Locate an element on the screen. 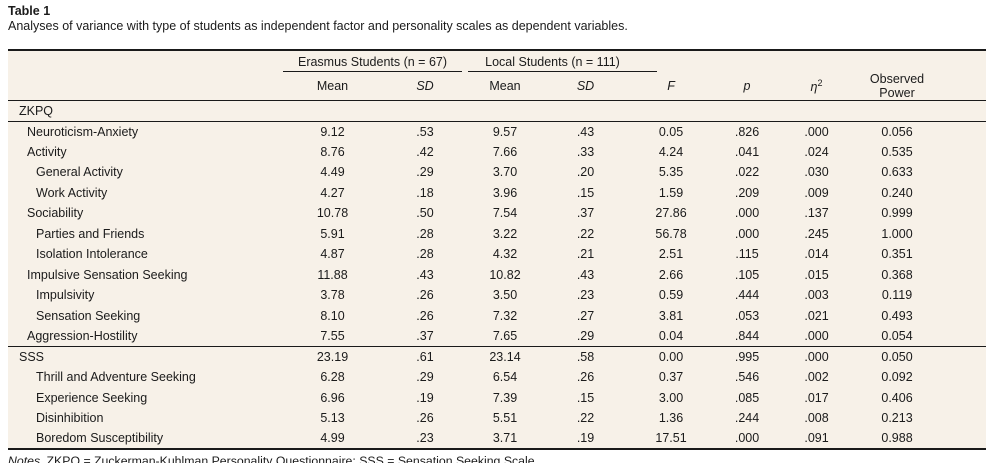  eta-superscript: 2 is located at coordinates (820, 82).